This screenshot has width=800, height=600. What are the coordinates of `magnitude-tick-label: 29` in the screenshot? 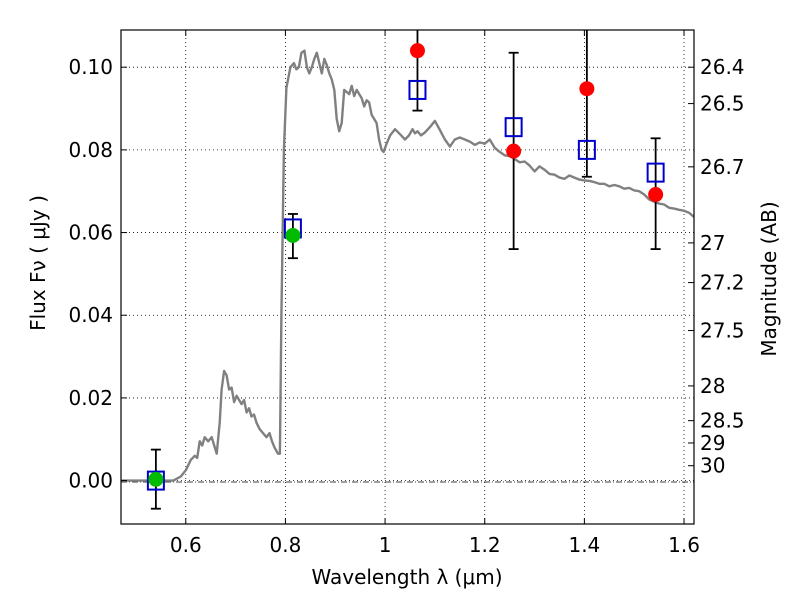 It's located at (712, 443).